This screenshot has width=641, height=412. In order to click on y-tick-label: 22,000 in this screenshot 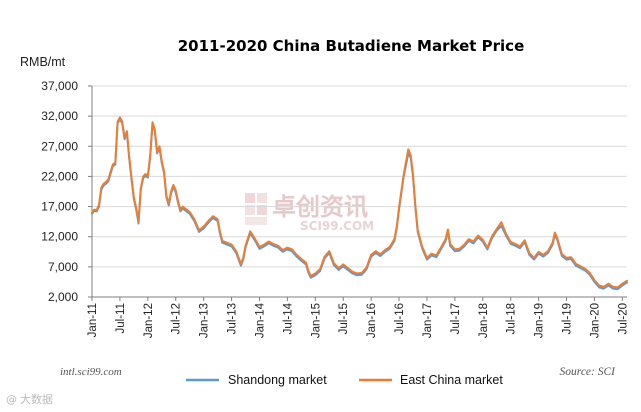, I will do `click(59, 176)`.